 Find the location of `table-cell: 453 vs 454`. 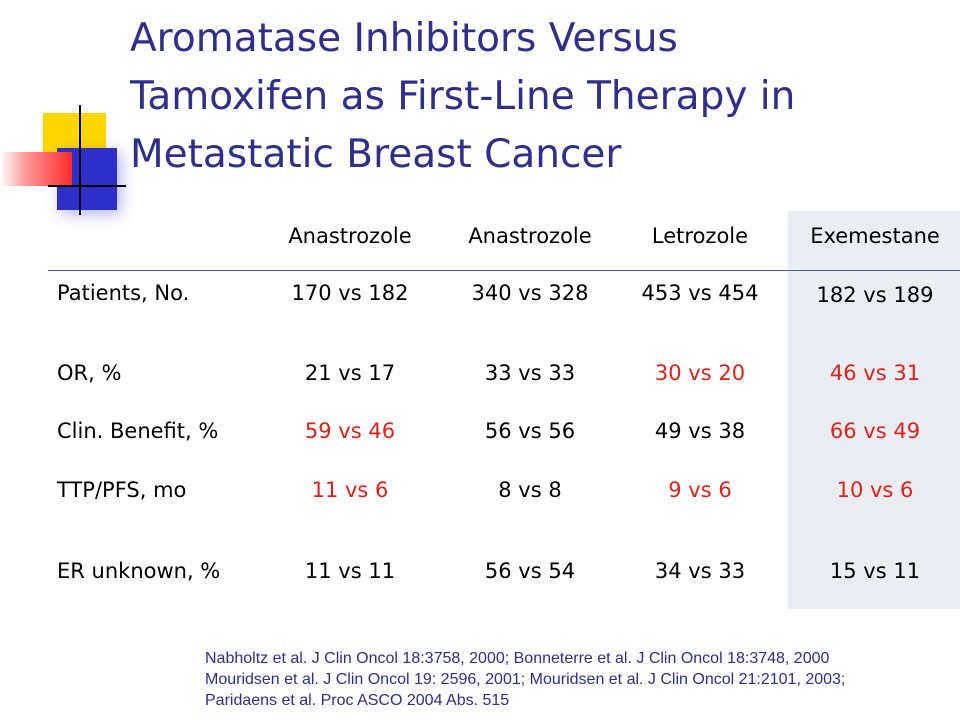

table-cell: 453 vs 454 is located at coordinates (700, 293).